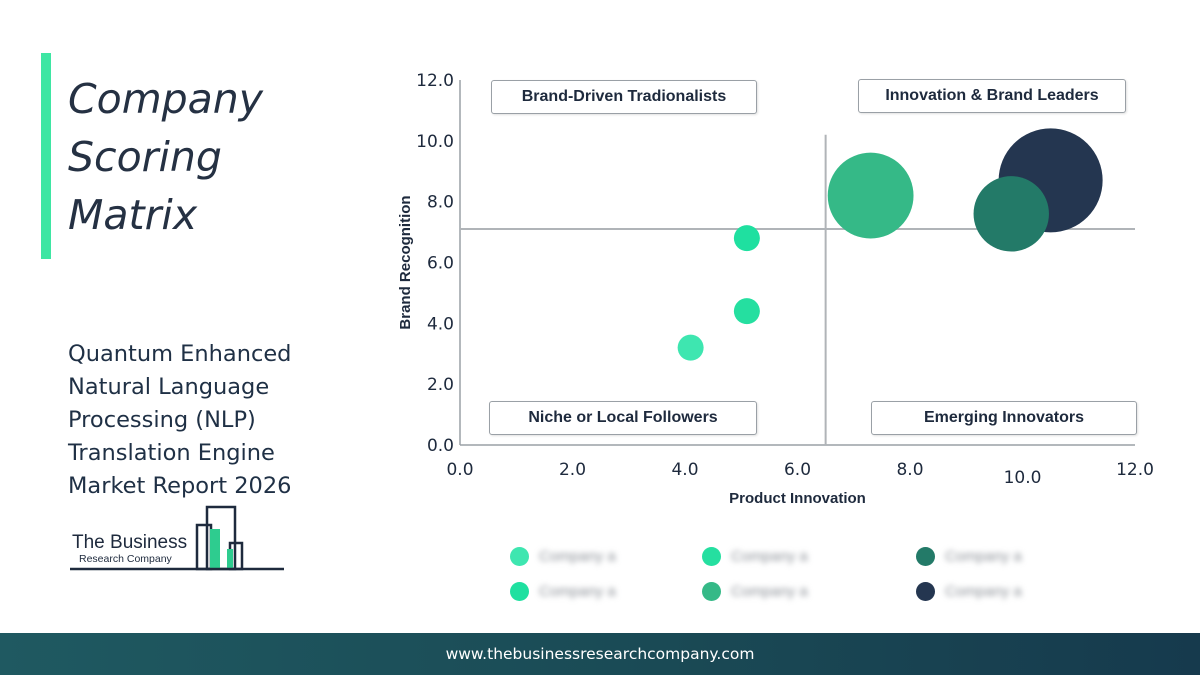 The image size is (1200, 675). I want to click on x-tick-label: 12.0, so click(1135, 470).